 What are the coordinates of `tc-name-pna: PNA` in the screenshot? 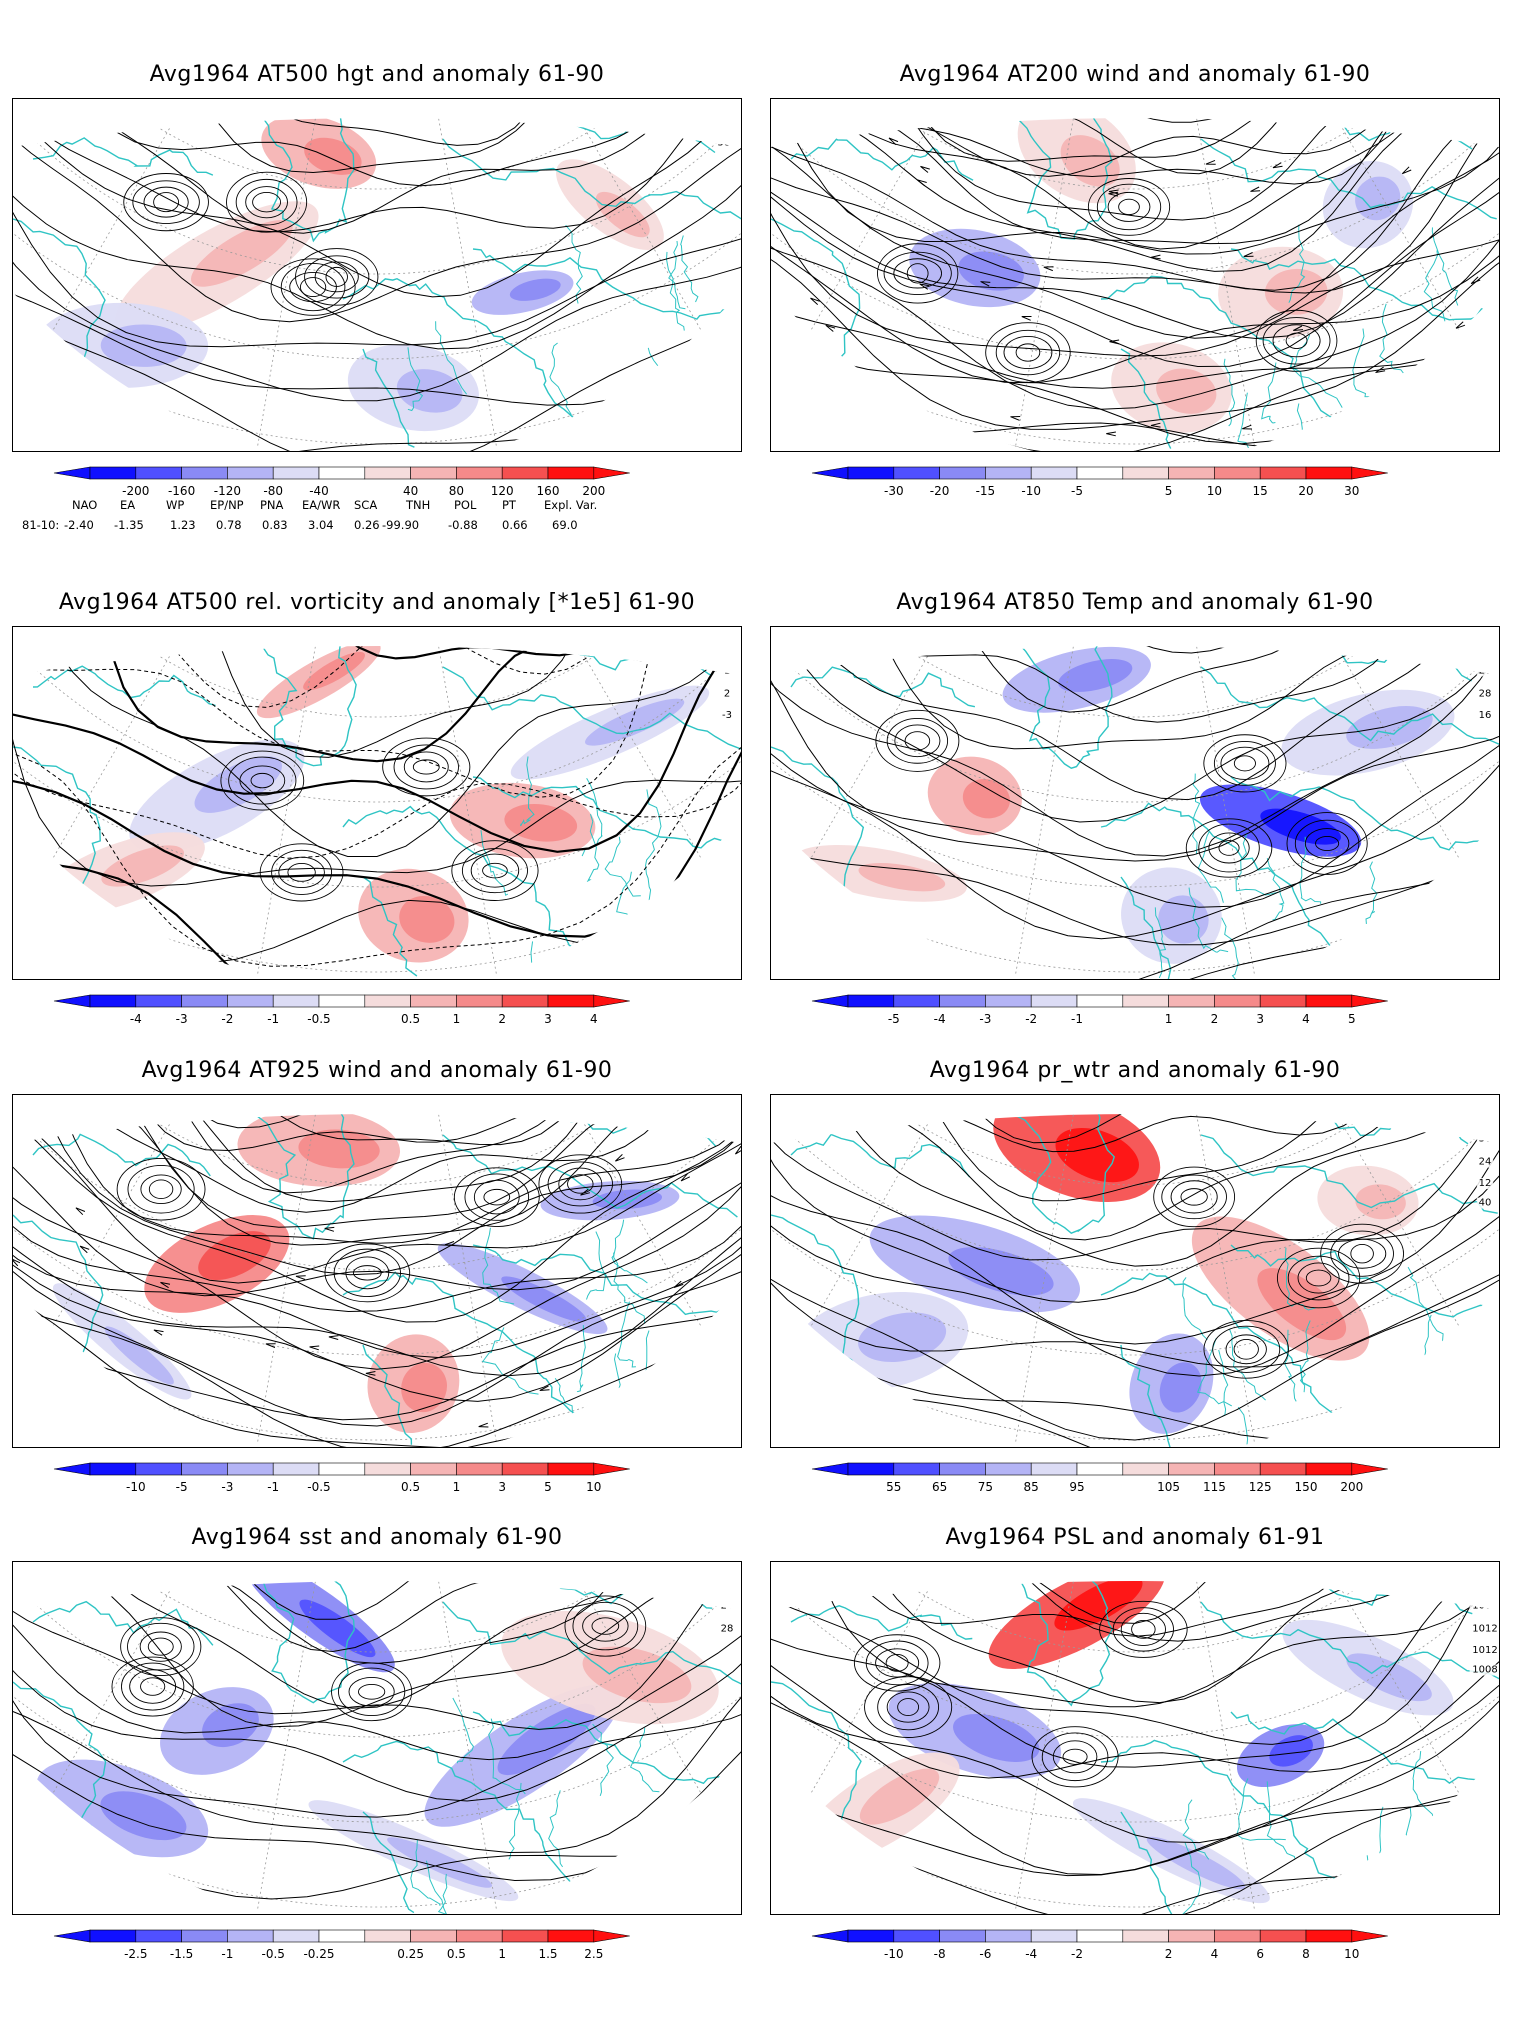 It's located at (272, 505).